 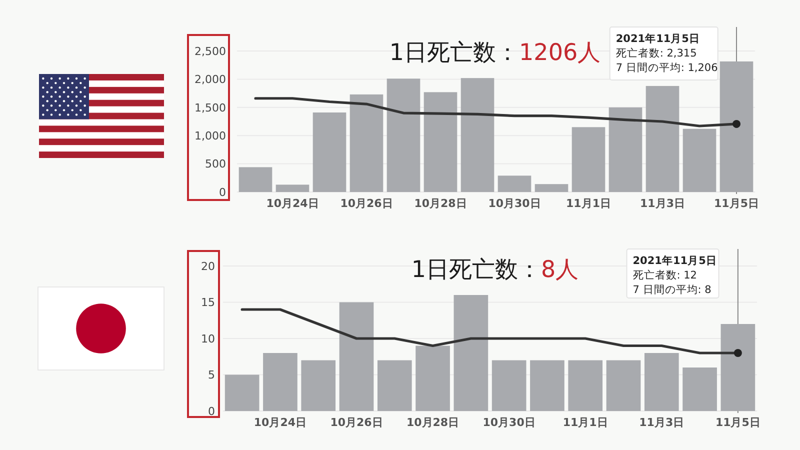 I want to click on annotation: 7 日間の平均: 8, so click(x=672, y=290).